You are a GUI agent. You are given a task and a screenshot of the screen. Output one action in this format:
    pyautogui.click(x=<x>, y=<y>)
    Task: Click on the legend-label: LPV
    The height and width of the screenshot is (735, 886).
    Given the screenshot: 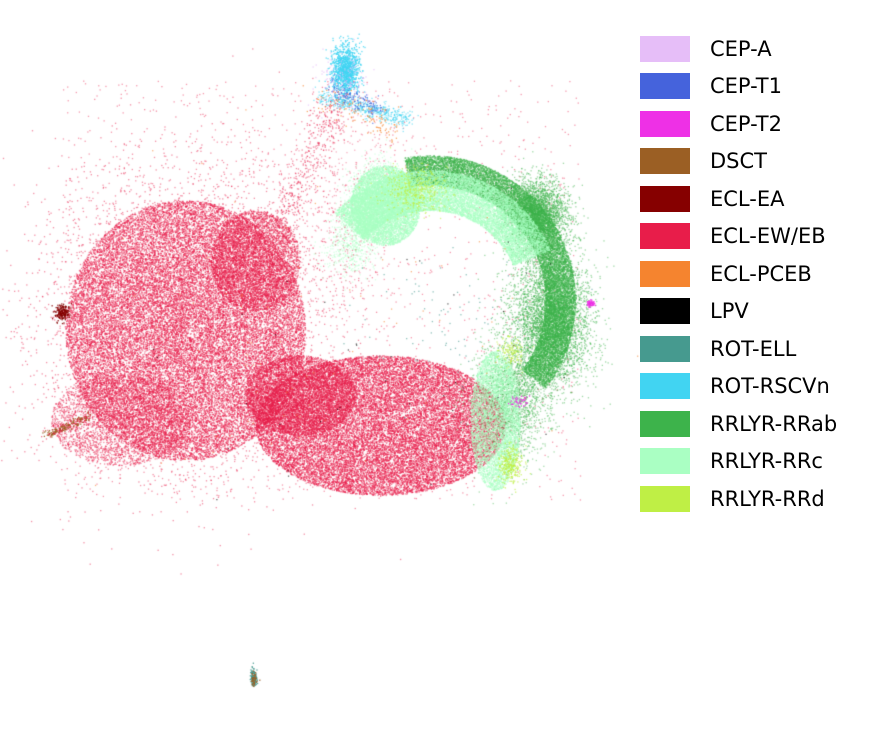 What is the action you would take?
    pyautogui.click(x=729, y=311)
    